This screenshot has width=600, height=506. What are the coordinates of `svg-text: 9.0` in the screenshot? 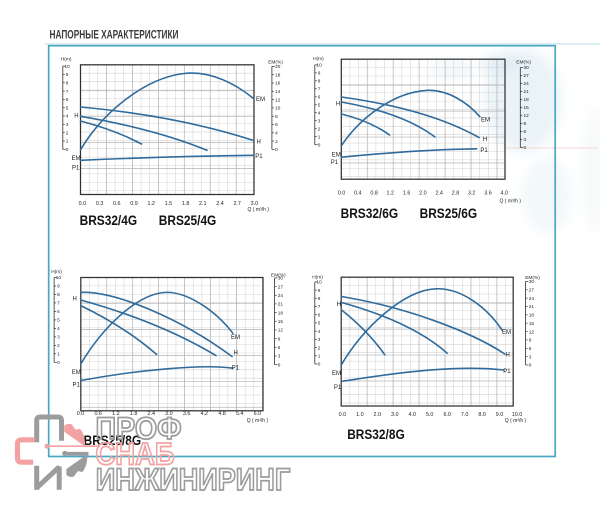 It's located at (500, 415).